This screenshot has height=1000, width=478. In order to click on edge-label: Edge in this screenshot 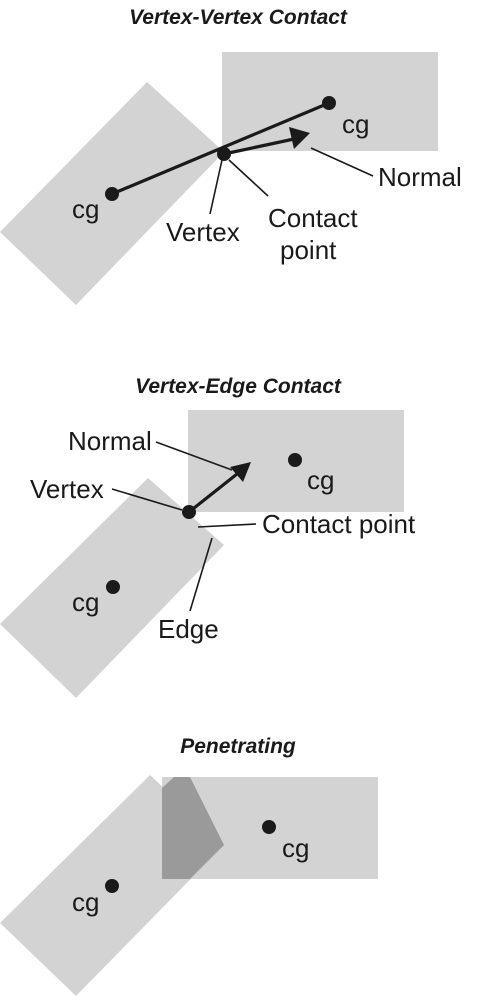, I will do `click(188, 629)`.